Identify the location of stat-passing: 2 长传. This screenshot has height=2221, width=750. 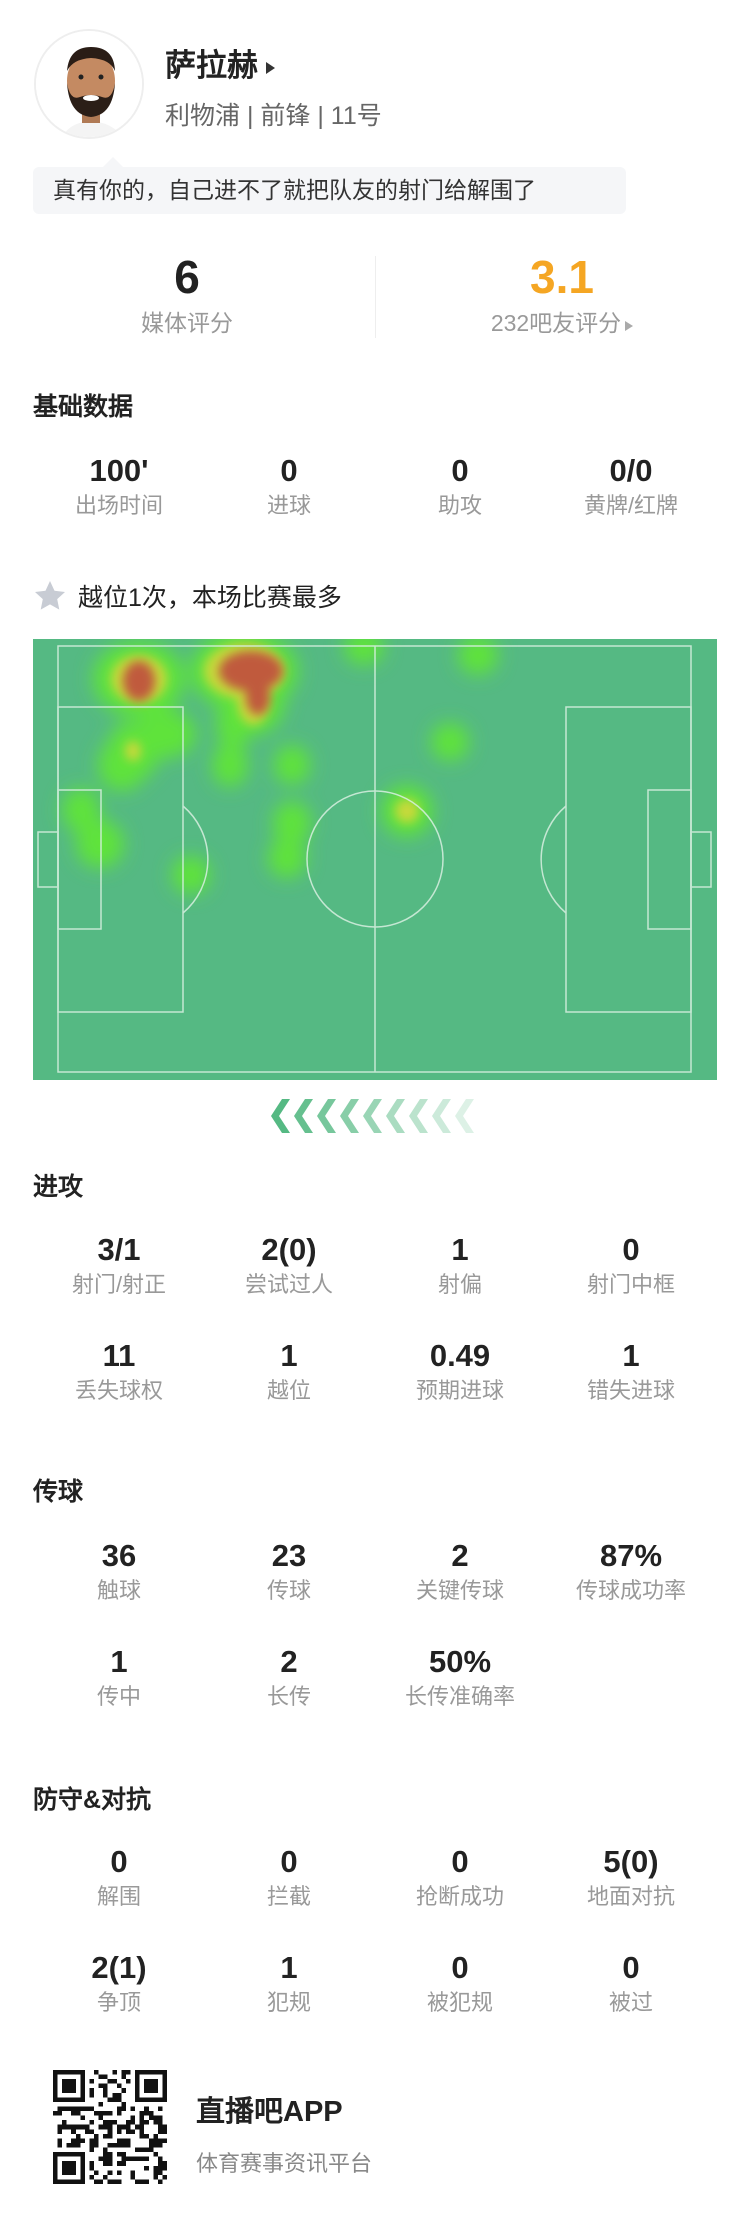
(289, 1677).